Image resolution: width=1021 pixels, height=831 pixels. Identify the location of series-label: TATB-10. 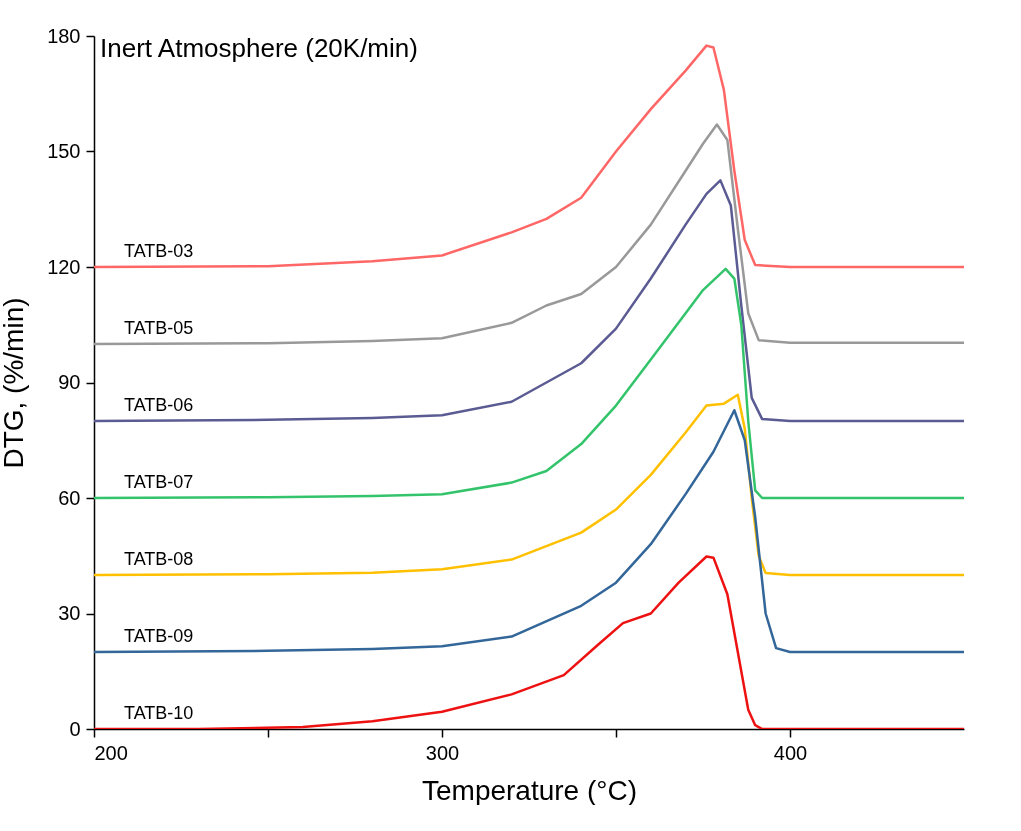
(159, 713).